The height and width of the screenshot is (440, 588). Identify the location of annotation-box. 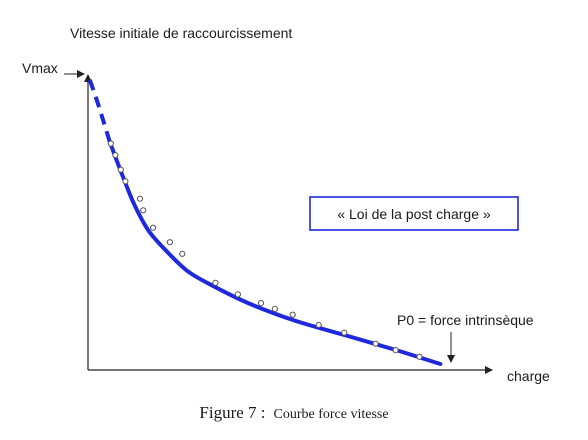
(414, 213).